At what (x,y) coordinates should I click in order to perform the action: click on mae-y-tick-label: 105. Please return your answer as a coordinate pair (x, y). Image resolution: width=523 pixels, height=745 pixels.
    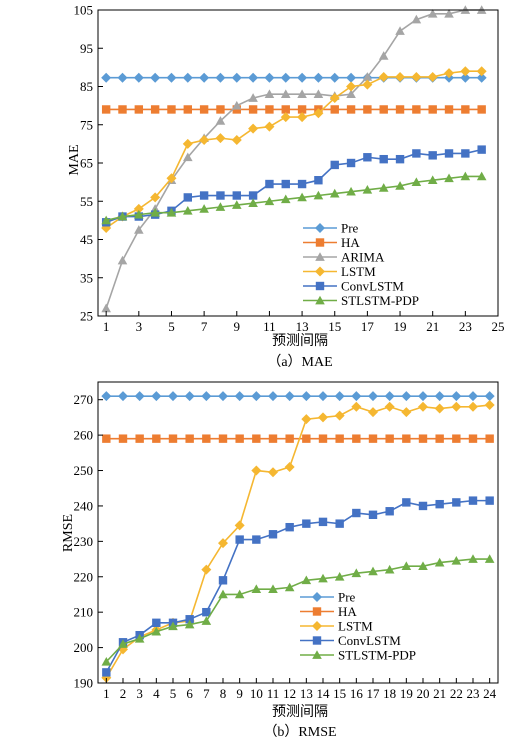
    Looking at the image, I should click on (84, 10).